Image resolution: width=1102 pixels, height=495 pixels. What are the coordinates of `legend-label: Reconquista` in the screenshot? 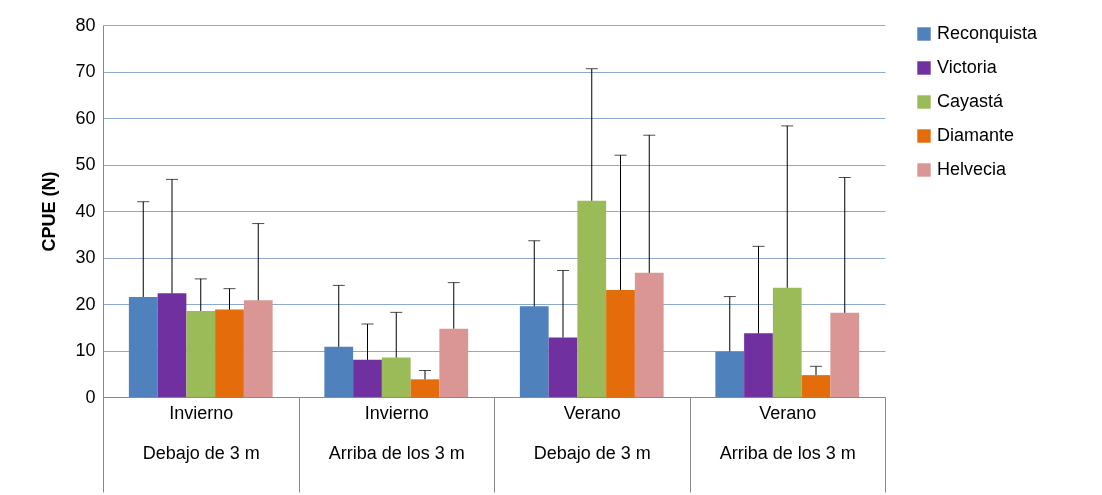 It's located at (988, 33).